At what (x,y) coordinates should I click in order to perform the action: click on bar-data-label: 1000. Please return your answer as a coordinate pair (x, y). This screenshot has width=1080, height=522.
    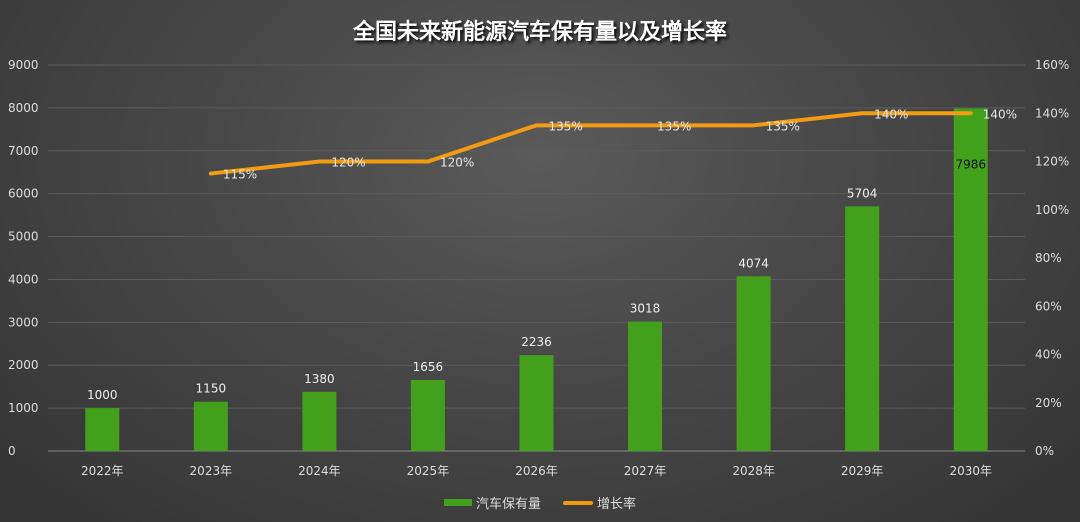
    Looking at the image, I should click on (102, 395).